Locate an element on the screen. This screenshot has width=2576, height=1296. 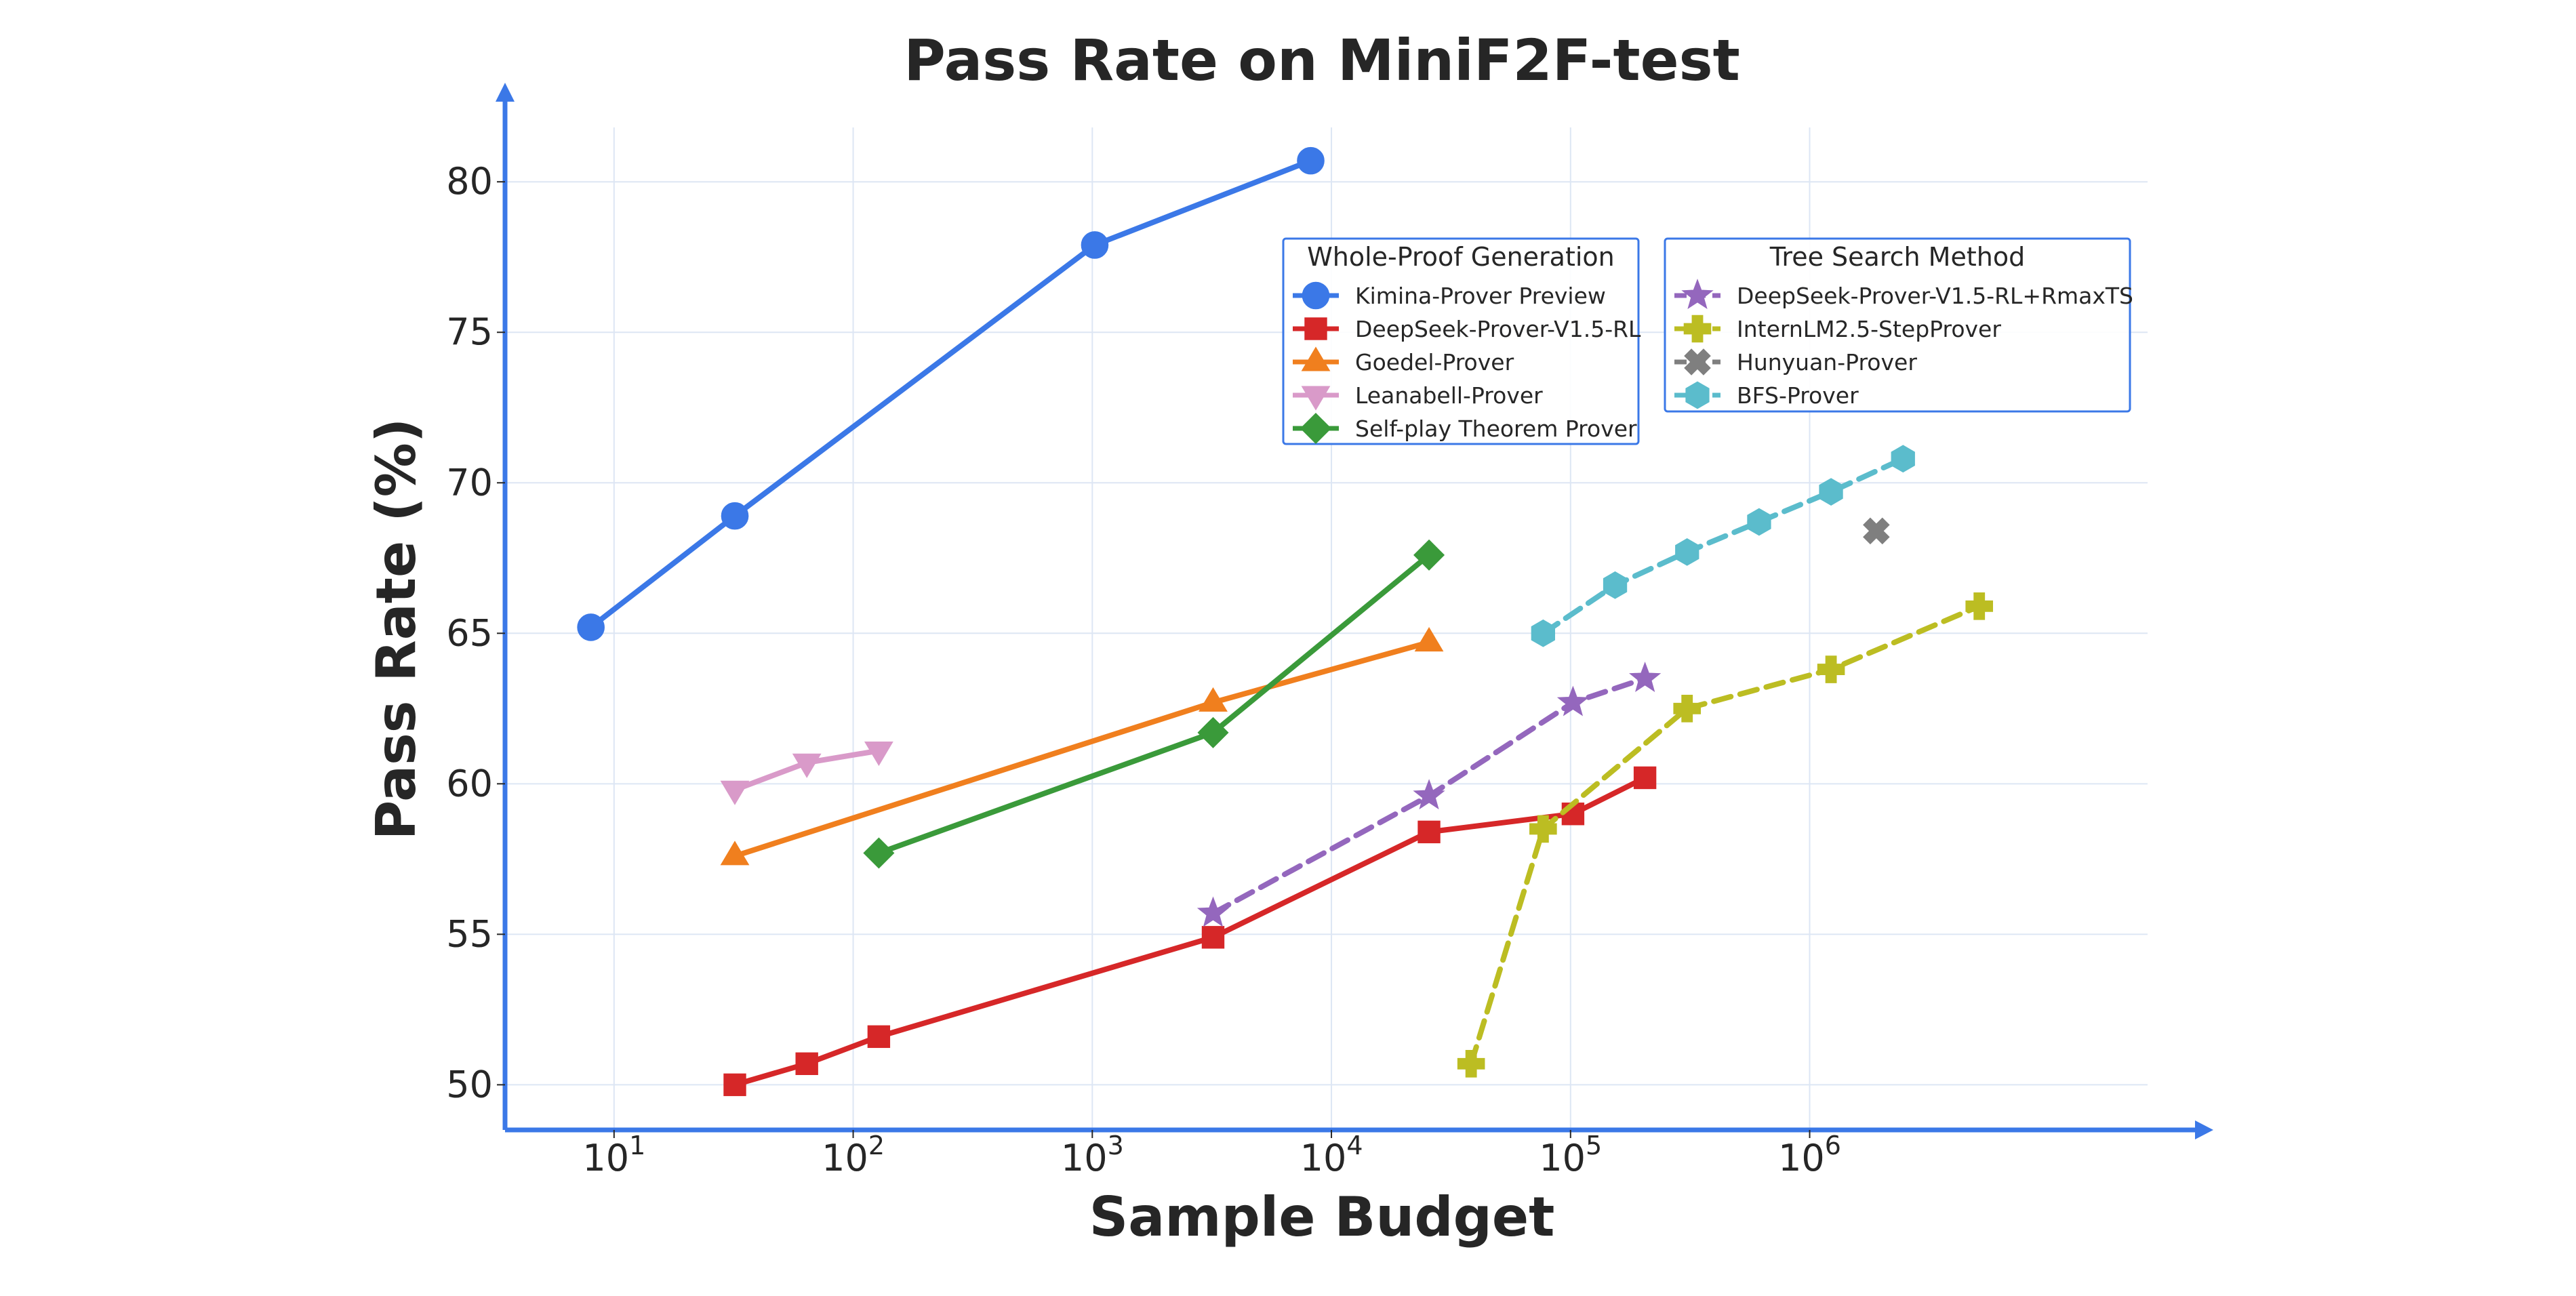
legend-label: Kimina-Prover Preview is located at coordinates (1480, 296).